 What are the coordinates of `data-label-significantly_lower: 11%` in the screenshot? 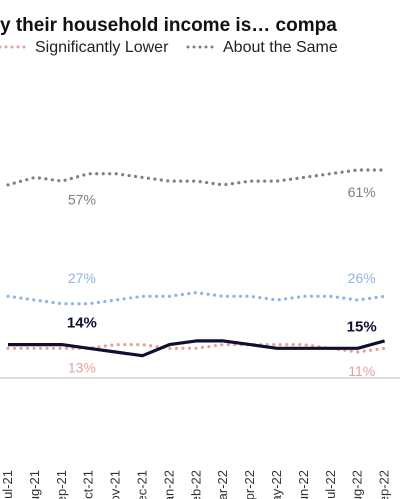 It's located at (361, 371).